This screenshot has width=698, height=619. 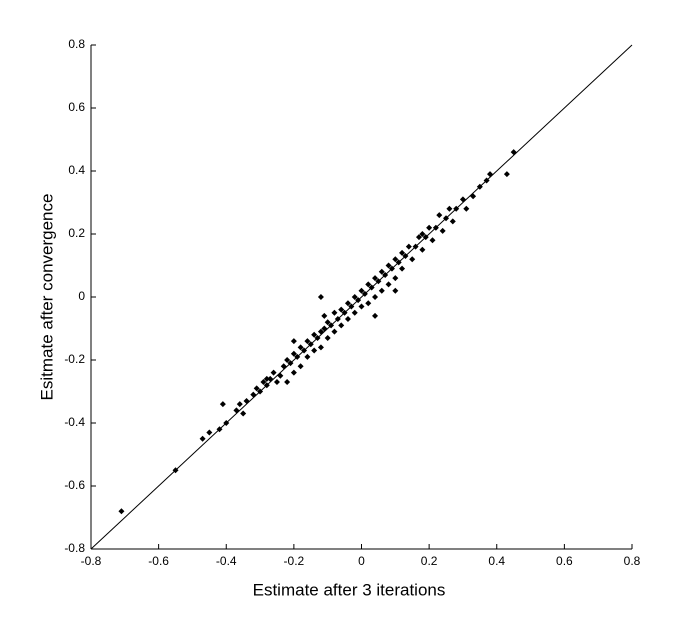 What do you see at coordinates (74, 548) in the screenshot?
I see `y-tick-label: -0.8` at bounding box center [74, 548].